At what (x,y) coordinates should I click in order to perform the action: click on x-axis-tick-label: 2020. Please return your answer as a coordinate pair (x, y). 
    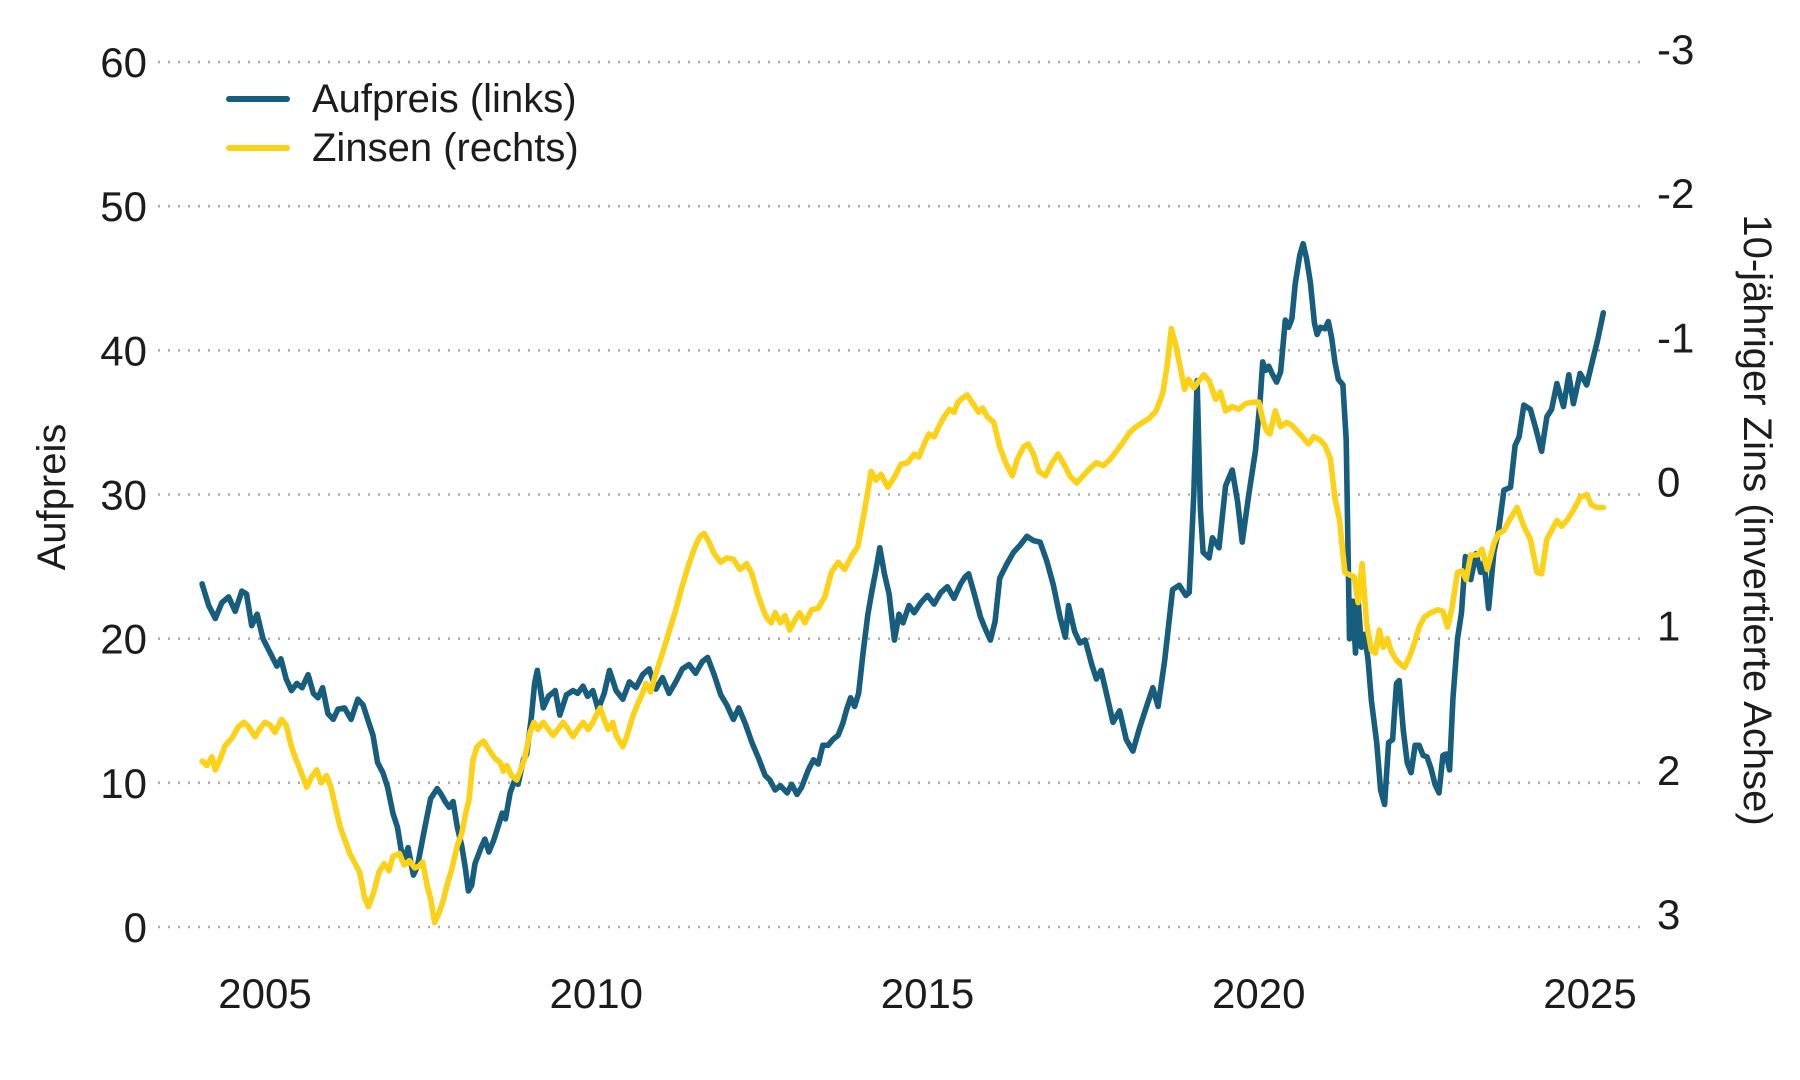
    Looking at the image, I should click on (1258, 993).